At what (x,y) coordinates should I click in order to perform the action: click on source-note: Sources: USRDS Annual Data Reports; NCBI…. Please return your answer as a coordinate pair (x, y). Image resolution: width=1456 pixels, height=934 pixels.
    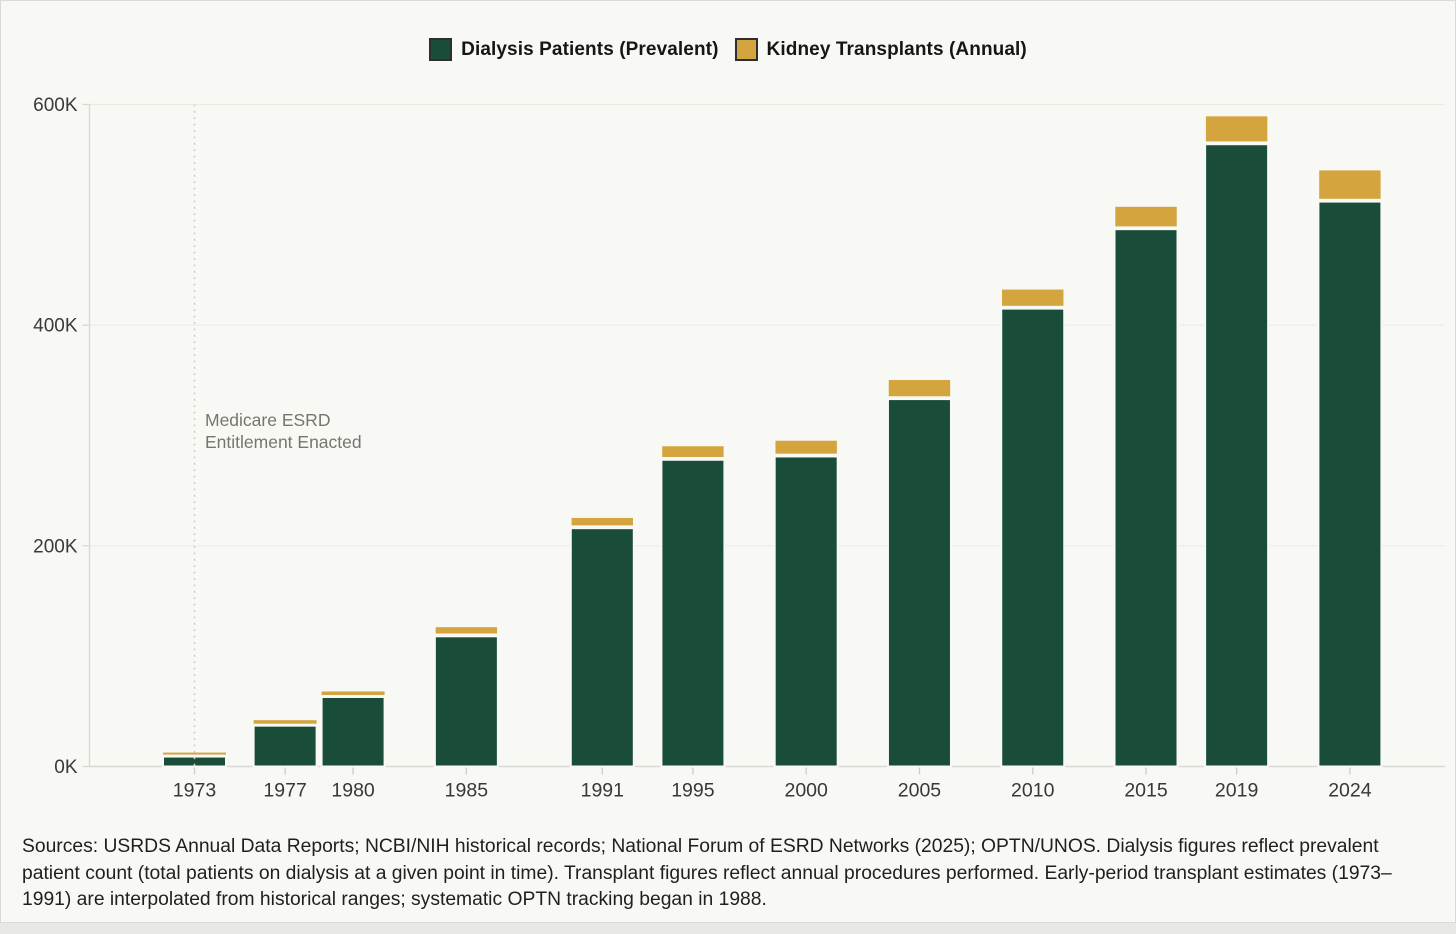
    Looking at the image, I should click on (707, 873).